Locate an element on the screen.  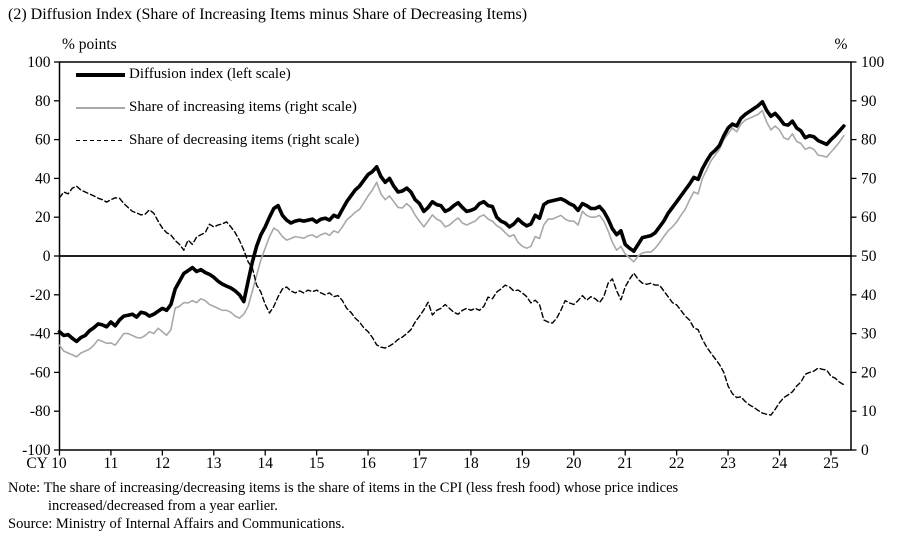
left-axis-tick-label: -40 is located at coordinates (40, 334).